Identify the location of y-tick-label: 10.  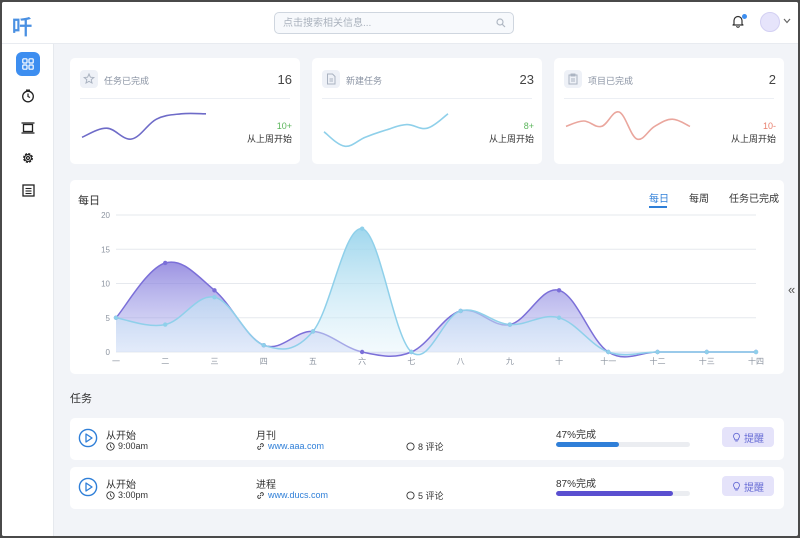
(105, 284).